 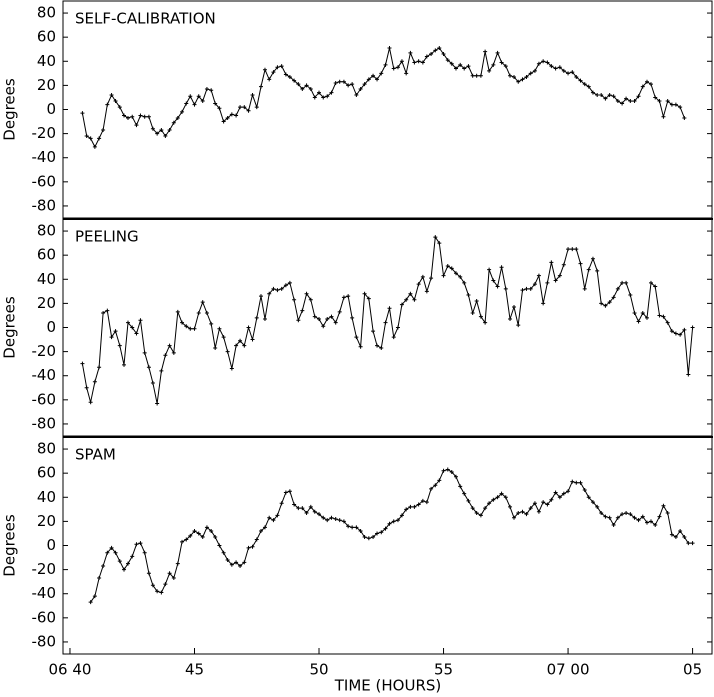 What do you see at coordinates (95, 455) in the screenshot?
I see `panel-title: SPAM` at bounding box center [95, 455].